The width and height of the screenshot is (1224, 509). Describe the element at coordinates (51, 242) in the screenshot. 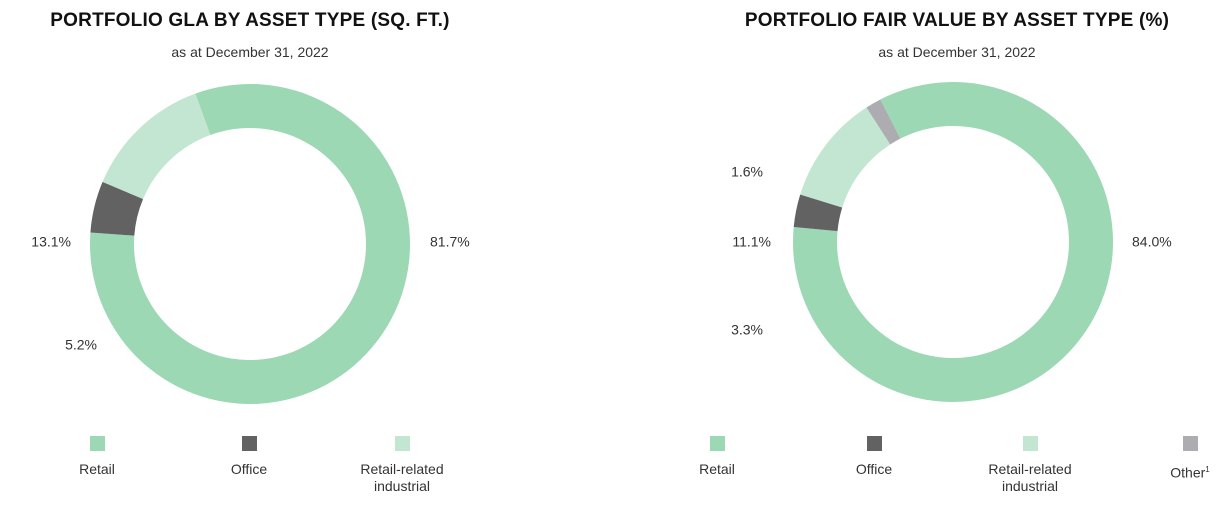

I see `data-label-industrial: 13.1%` at that location.